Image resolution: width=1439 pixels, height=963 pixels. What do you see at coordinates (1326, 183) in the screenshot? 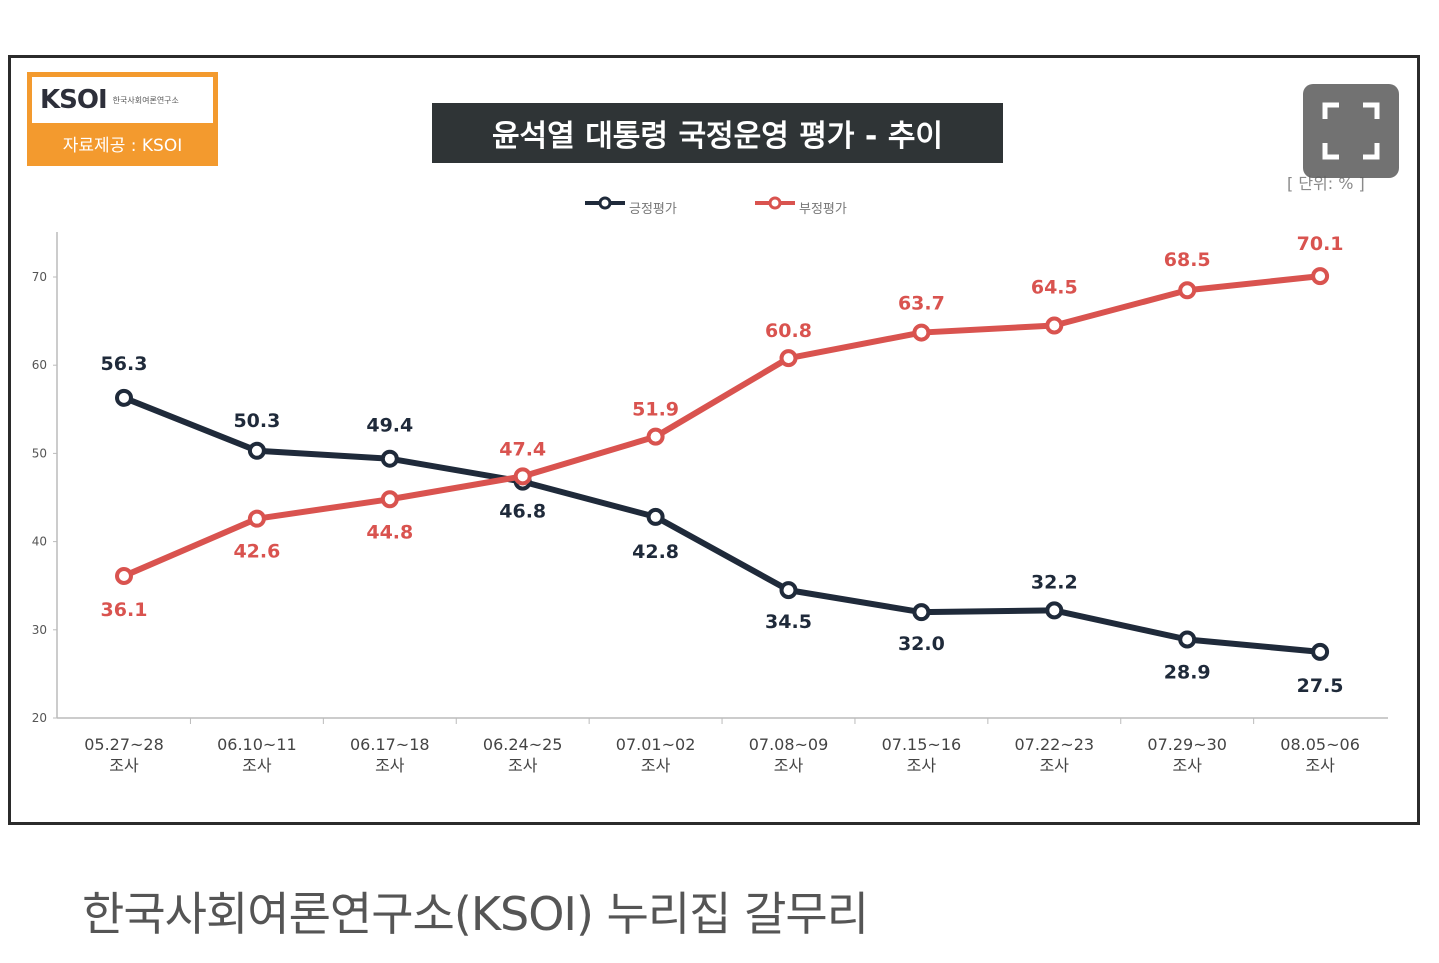
I see `unit-label: [ 단위: % ]` at bounding box center [1326, 183].